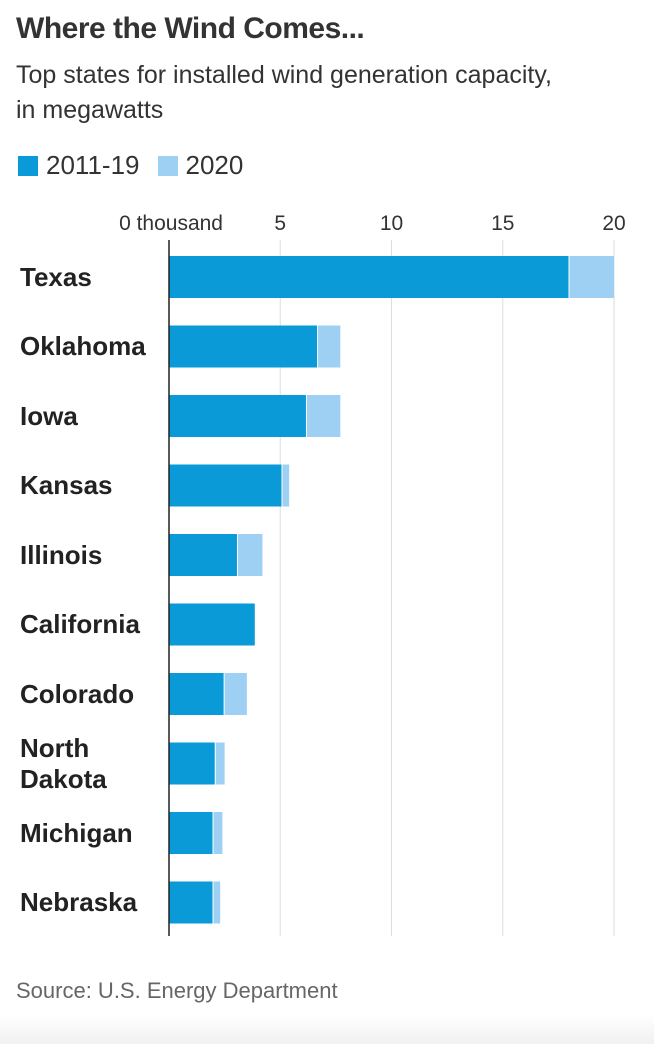 This screenshot has height=1044, width=654. What do you see at coordinates (191, 902) in the screenshot?
I see `bar-2011-19-nebraska` at bounding box center [191, 902].